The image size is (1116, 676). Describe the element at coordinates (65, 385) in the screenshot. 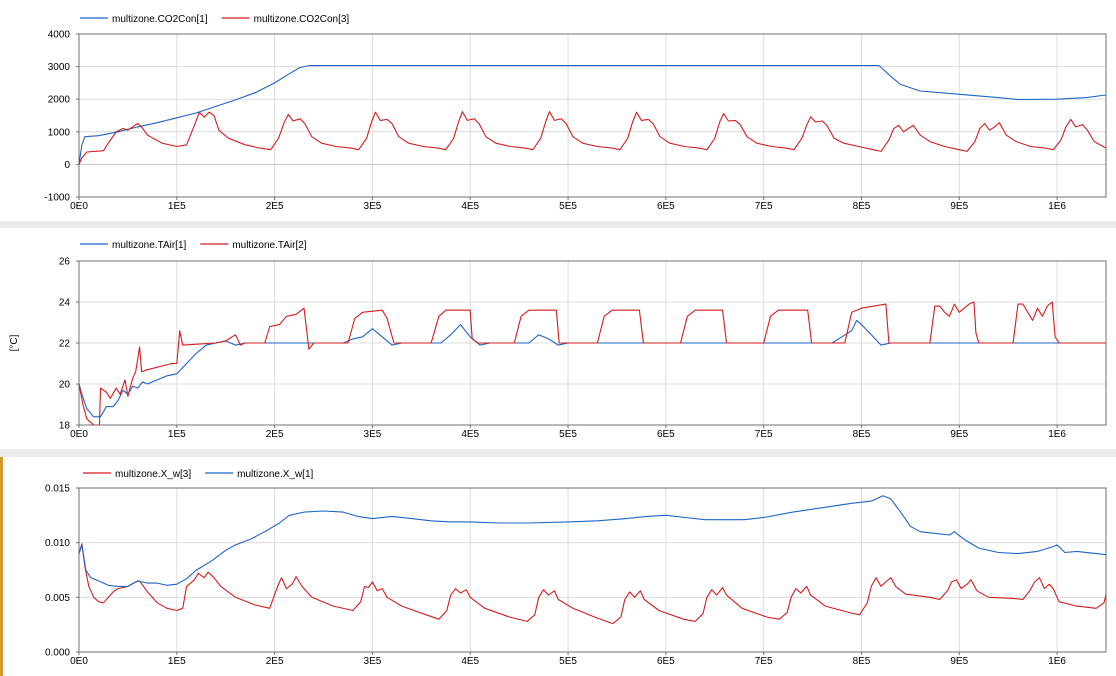

I see `y-tick-label: 20` at that location.